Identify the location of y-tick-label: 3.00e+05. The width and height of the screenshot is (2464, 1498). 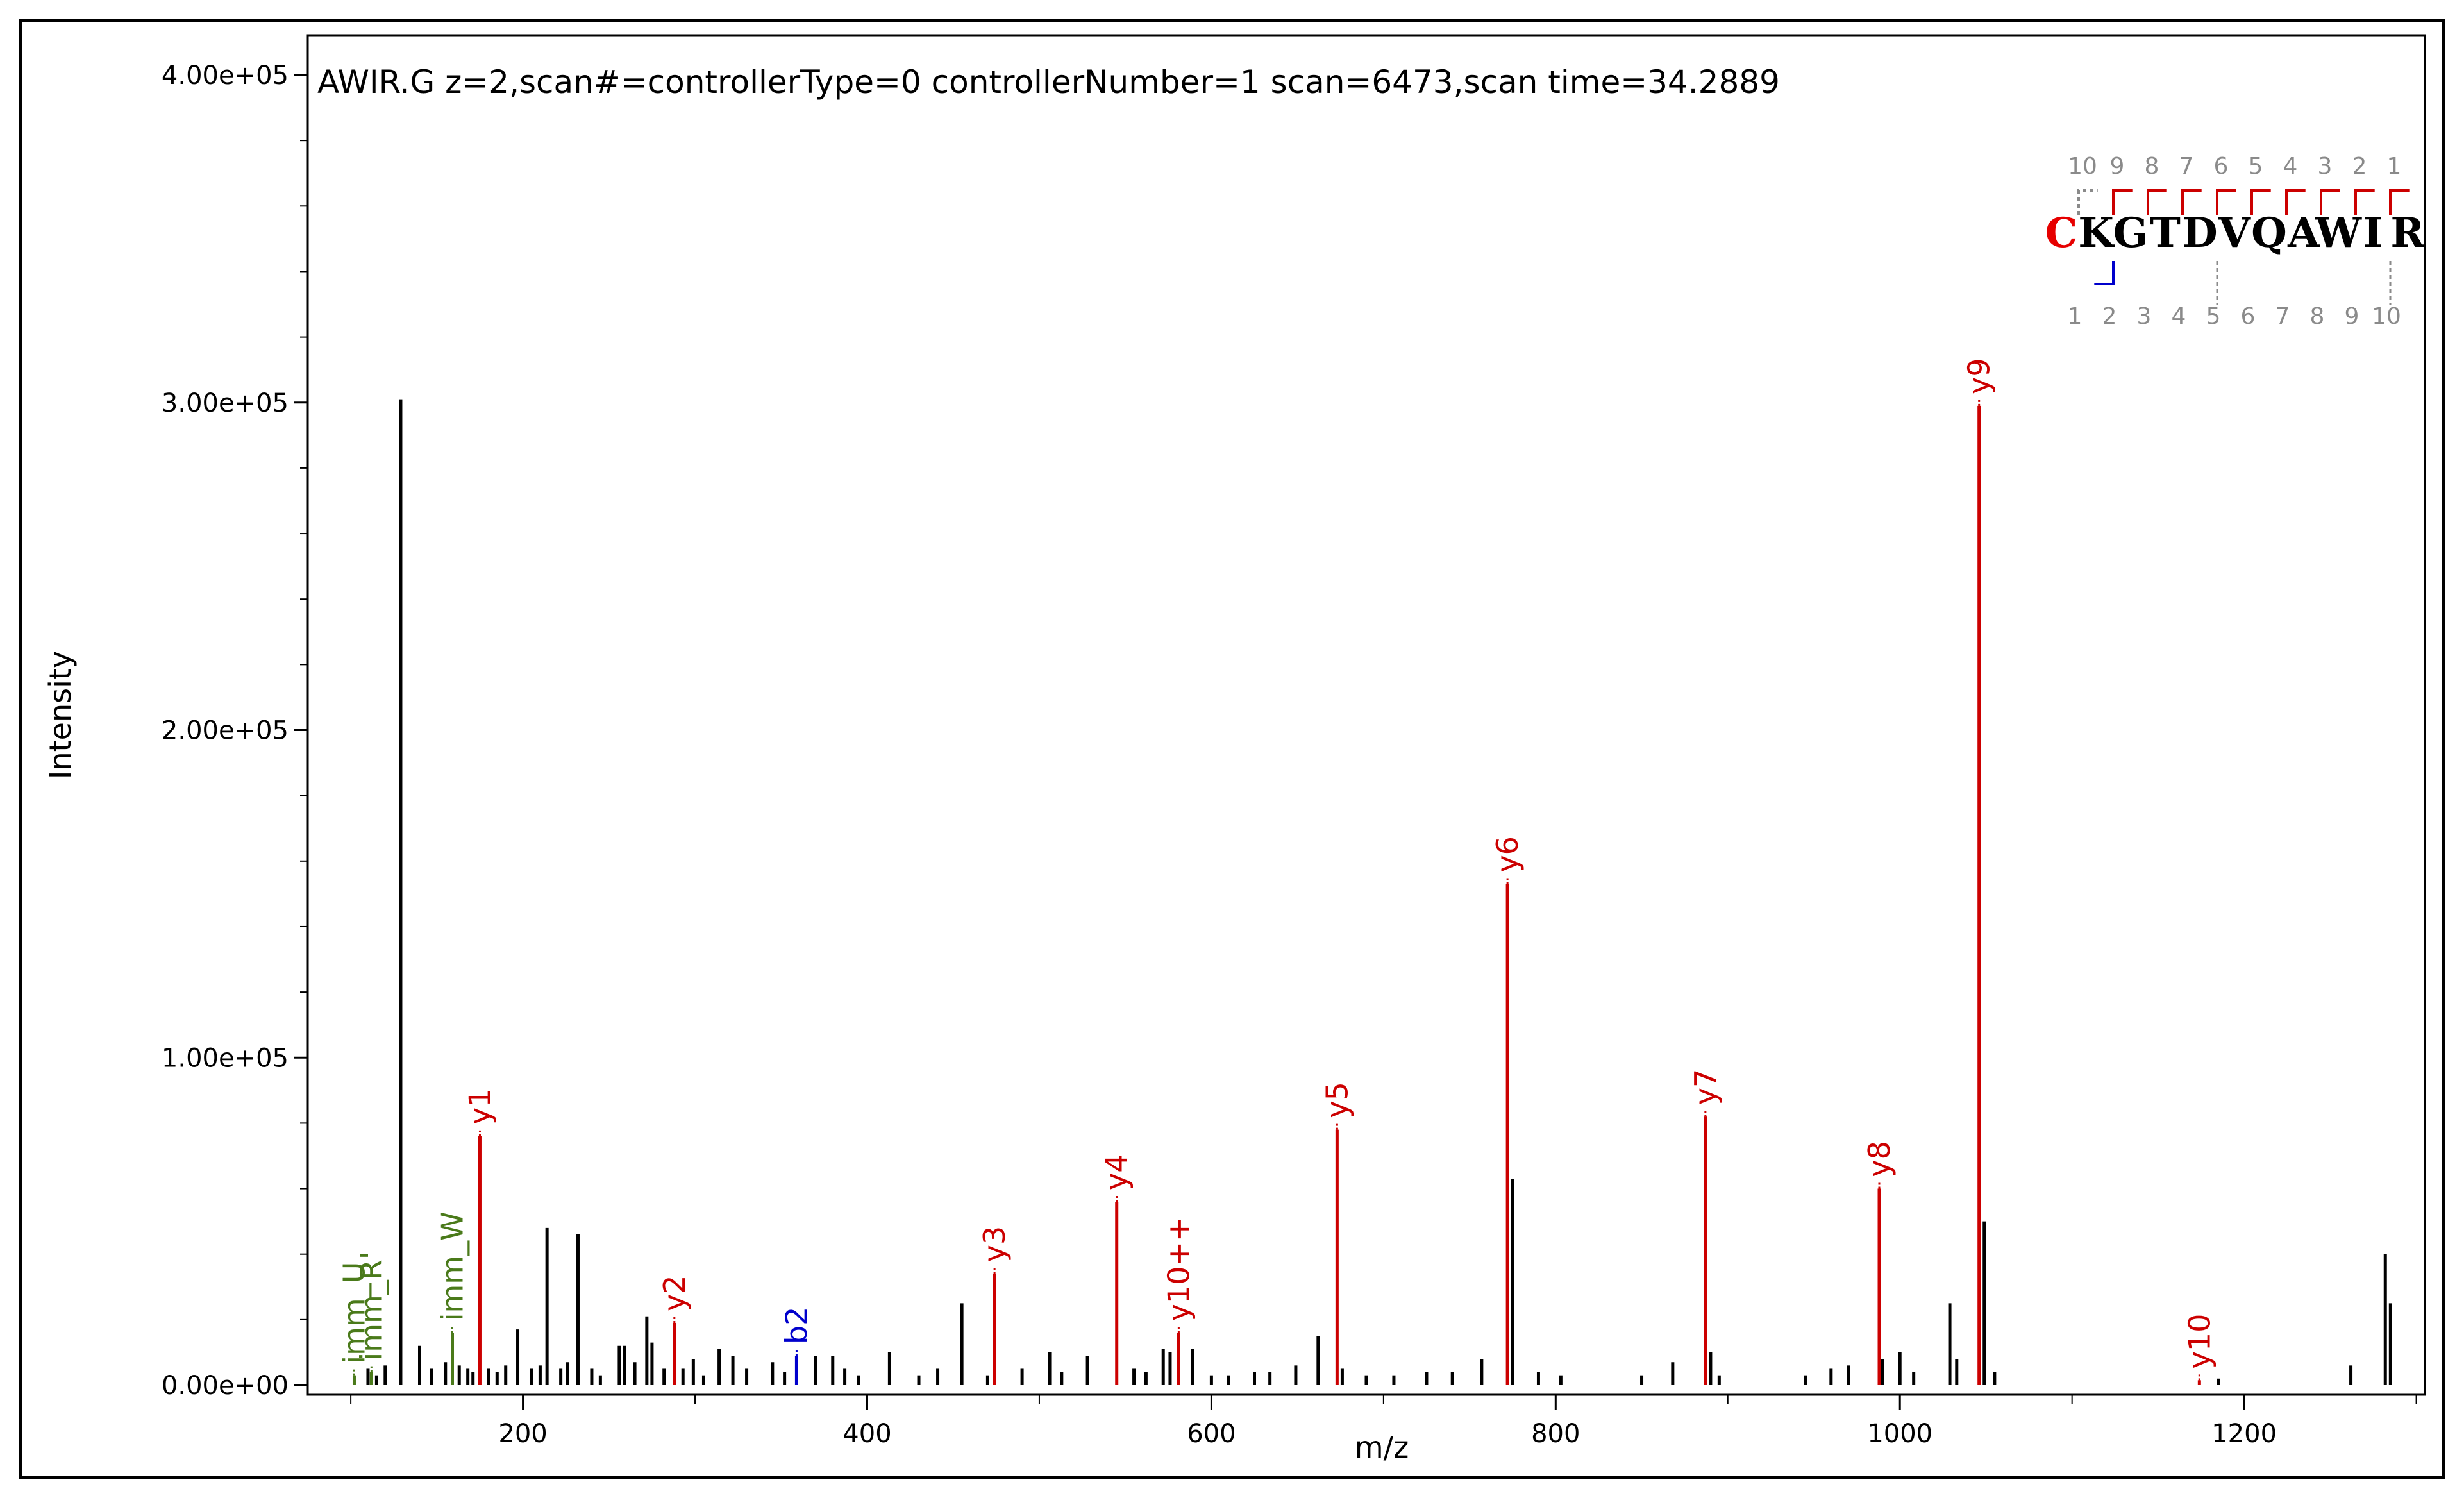
(225, 404).